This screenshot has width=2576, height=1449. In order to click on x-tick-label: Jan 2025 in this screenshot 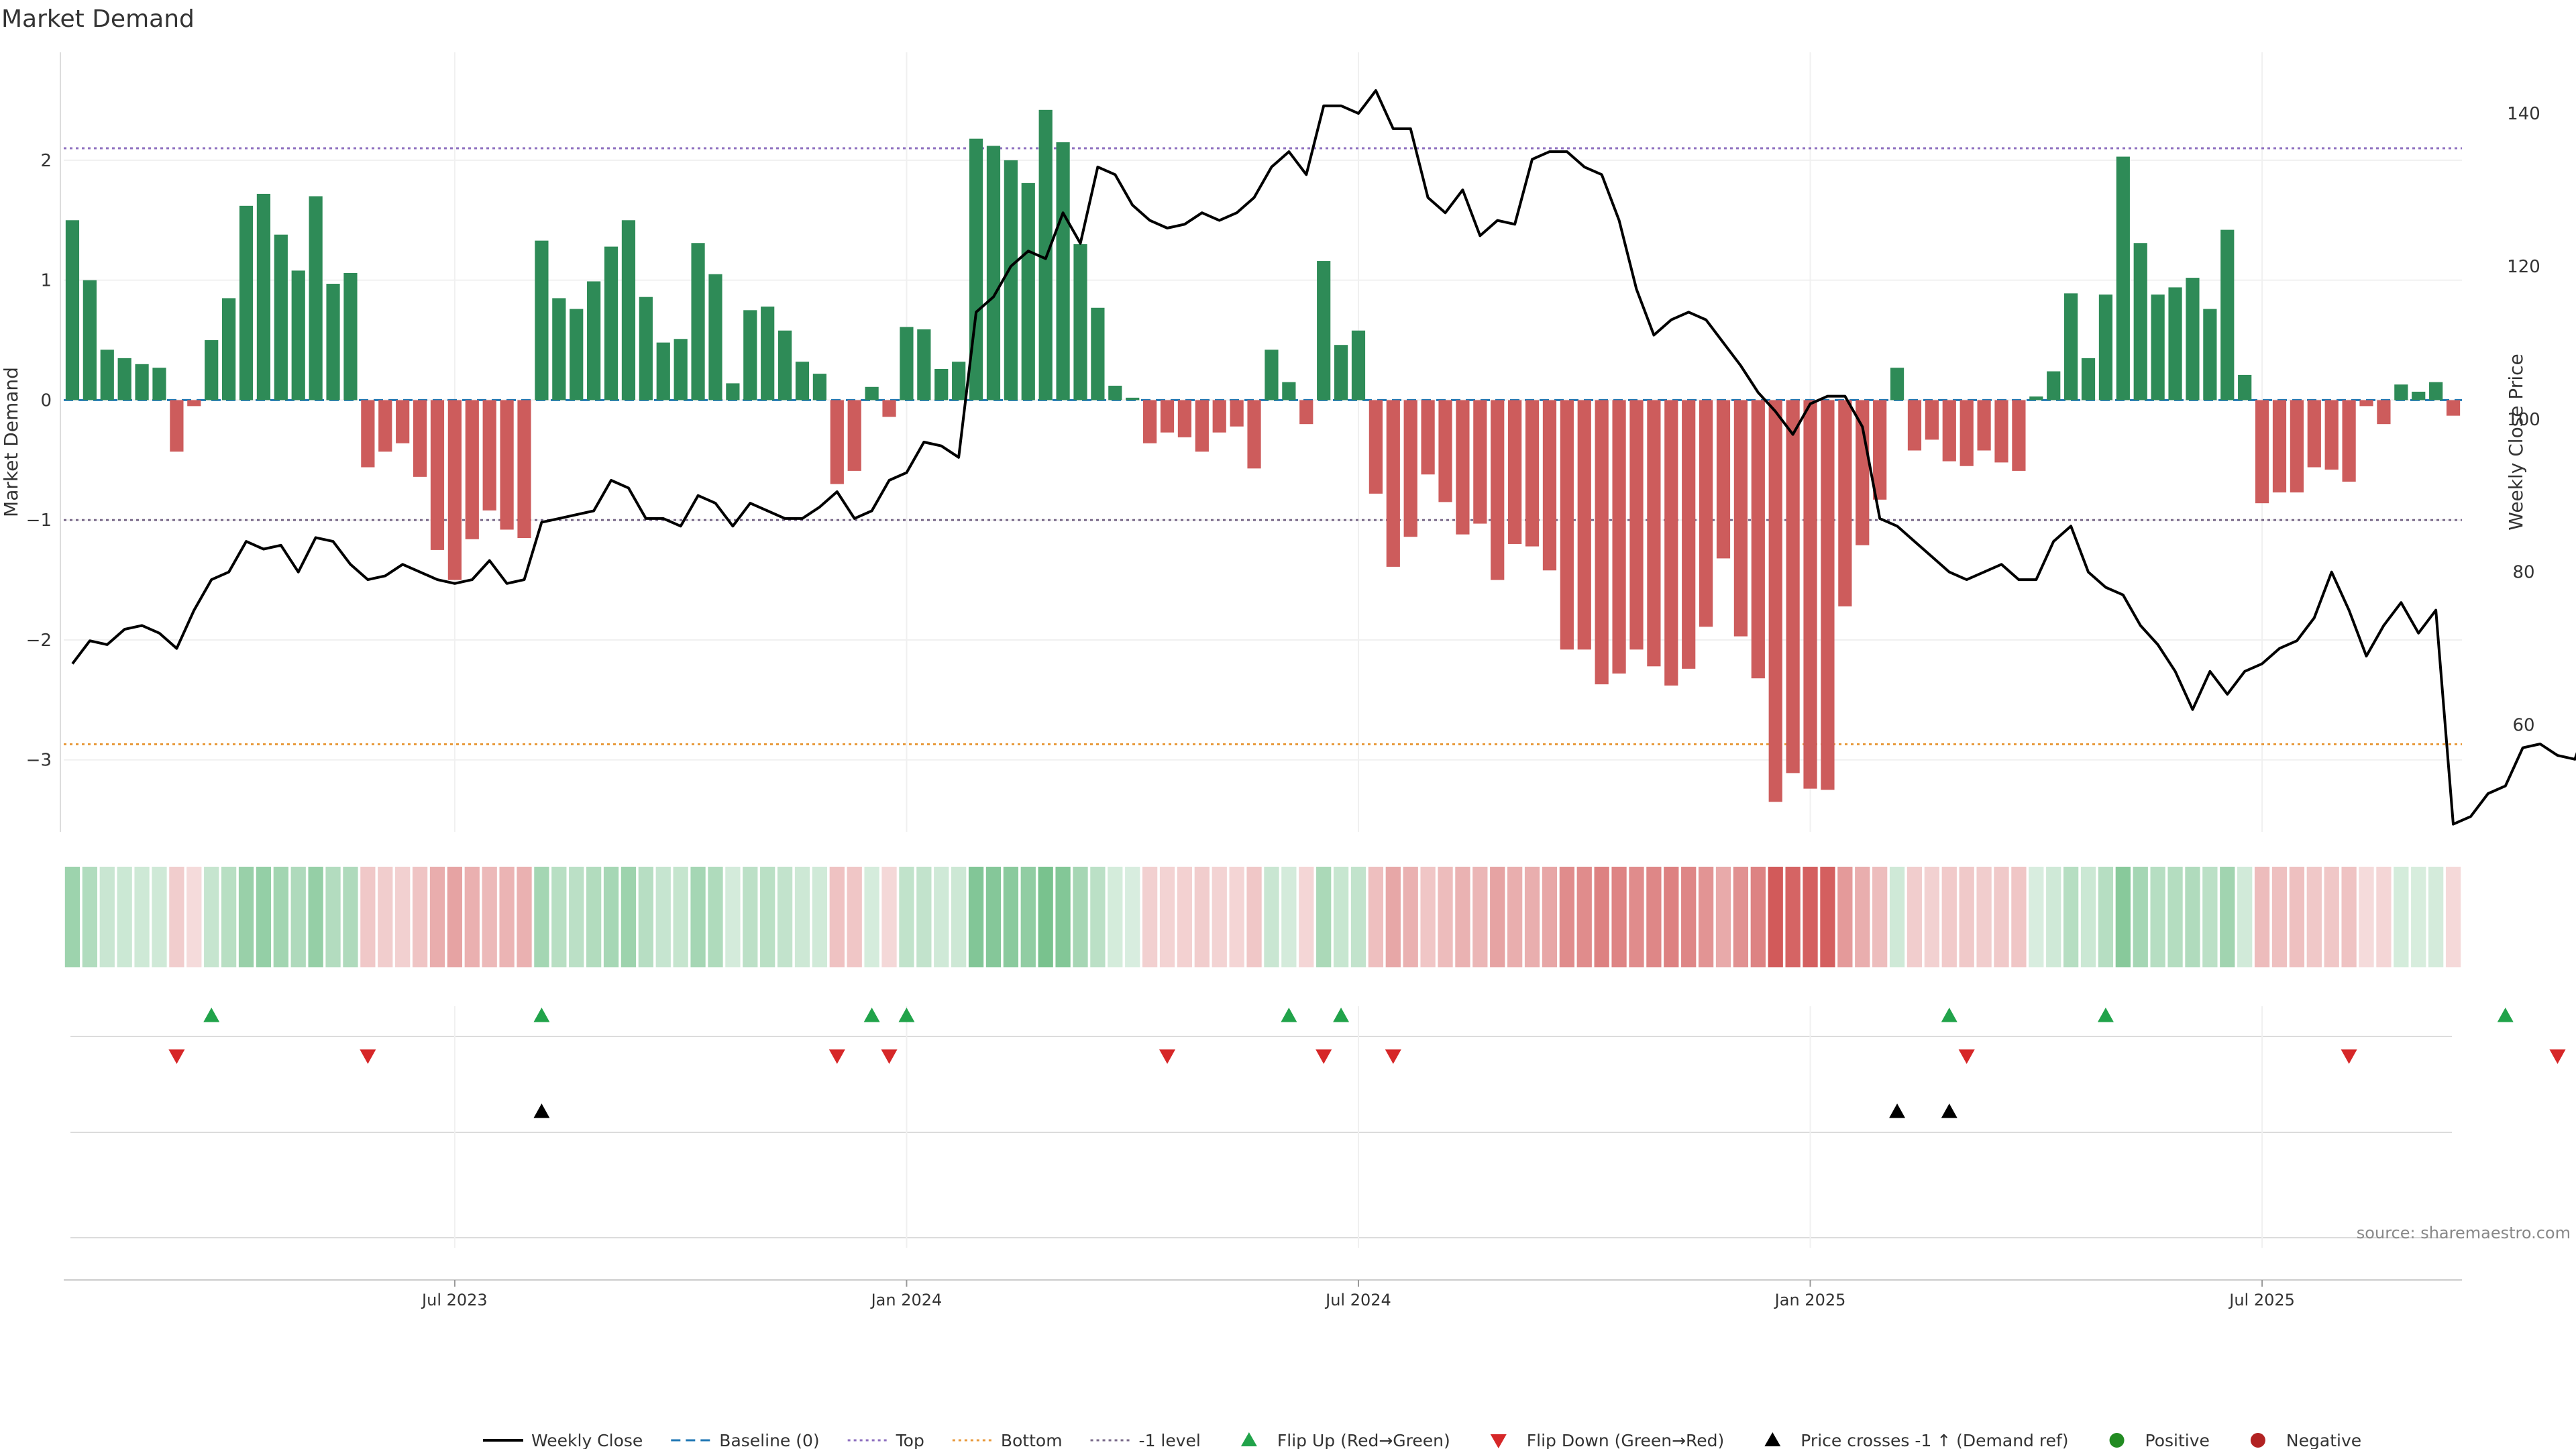, I will do `click(1810, 1300)`.